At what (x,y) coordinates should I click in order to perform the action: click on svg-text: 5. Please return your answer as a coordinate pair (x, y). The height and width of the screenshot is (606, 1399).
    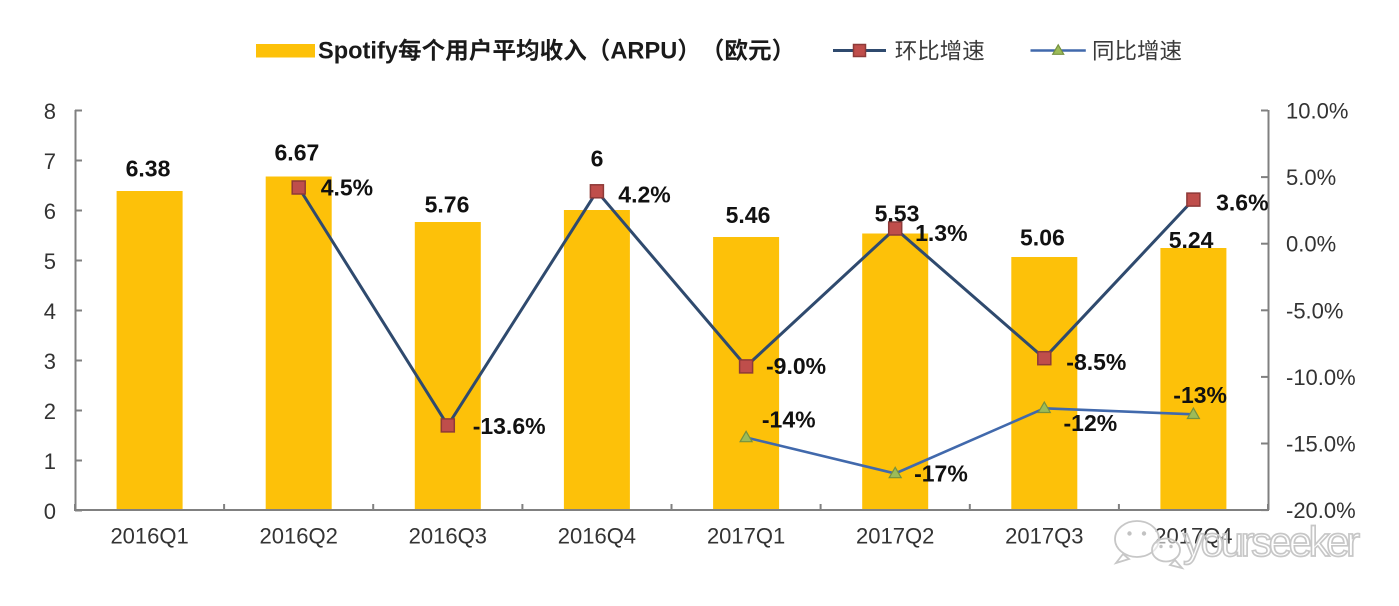
    Looking at the image, I should click on (50, 261).